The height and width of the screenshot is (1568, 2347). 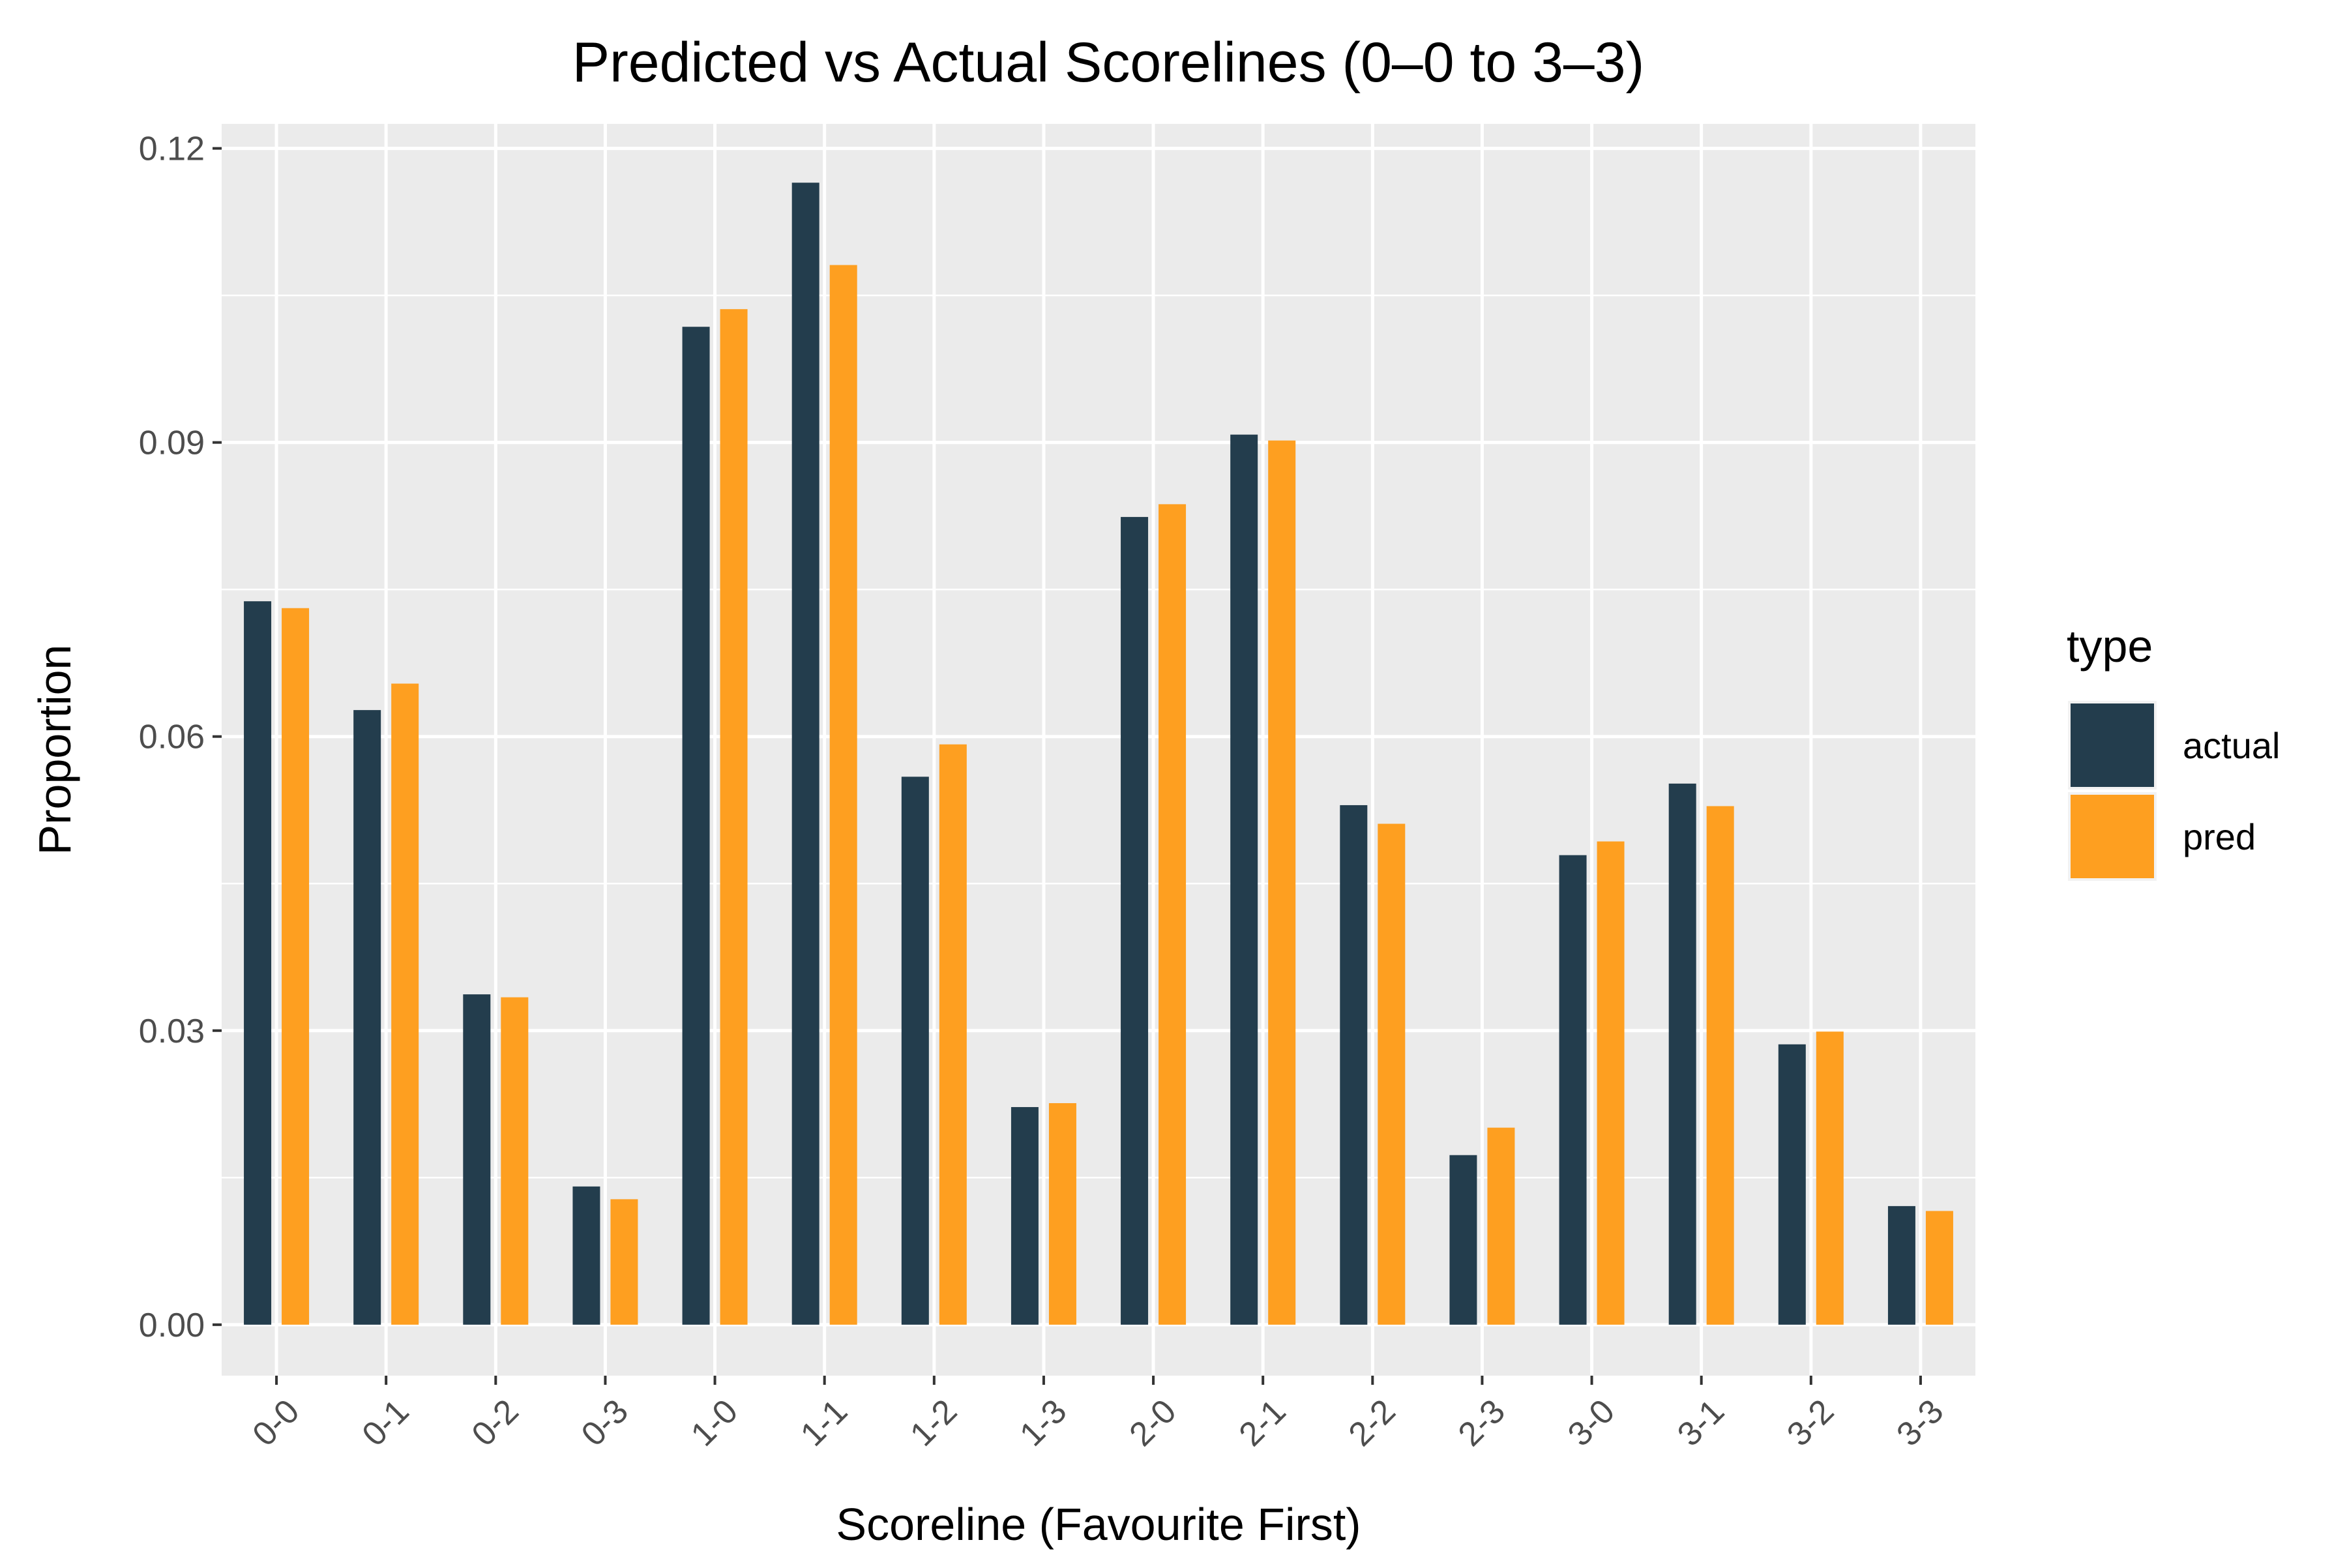 What do you see at coordinates (172, 443) in the screenshot?
I see `y-tick-label: 0.09` at bounding box center [172, 443].